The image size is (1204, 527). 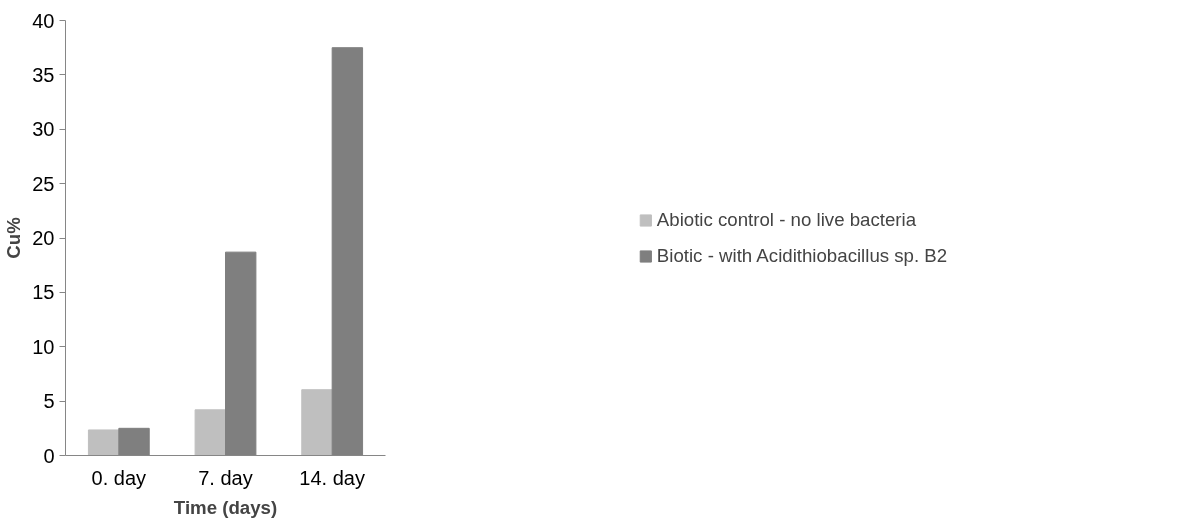 I want to click on y-tick-label: 10, so click(x=43, y=346).